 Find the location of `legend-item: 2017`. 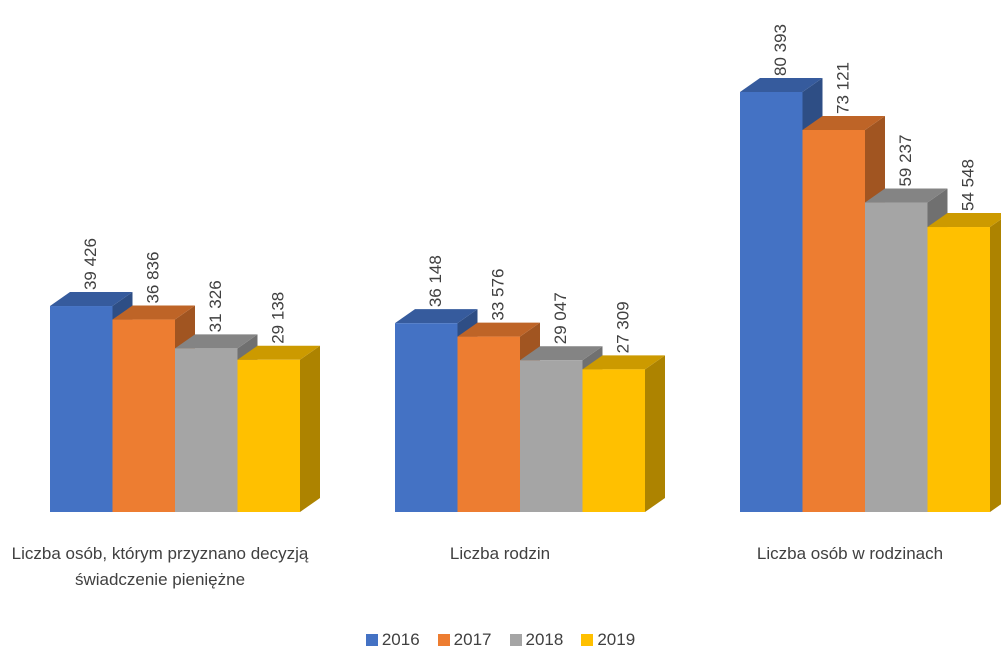

legend-item: 2017 is located at coordinates (464, 640).